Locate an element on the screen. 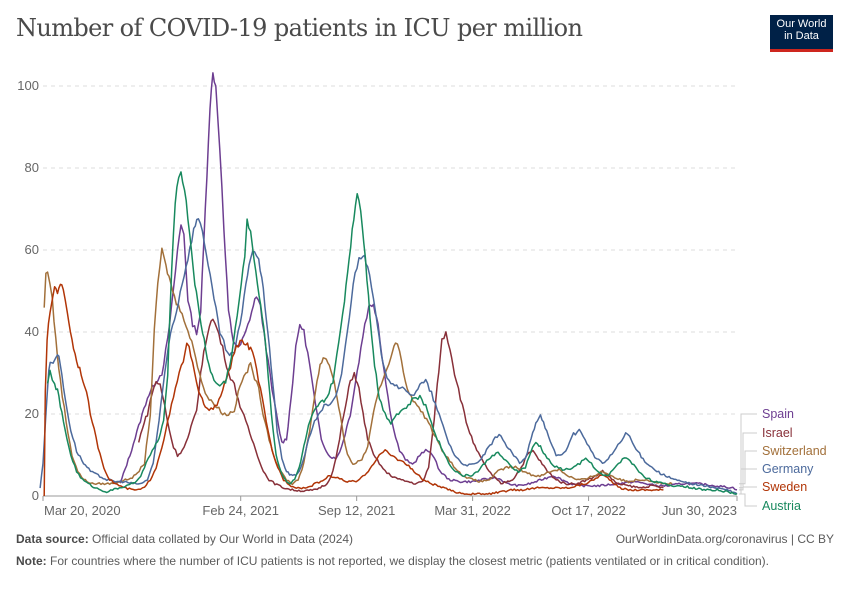 This screenshot has height=600, width=850. data-source-label: Data source: is located at coordinates (52, 539).